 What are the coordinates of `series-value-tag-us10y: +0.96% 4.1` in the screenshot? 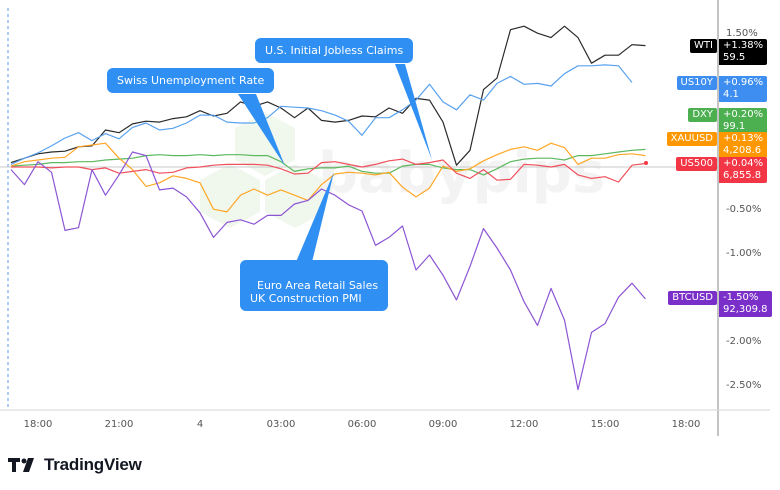 It's located at (743, 89).